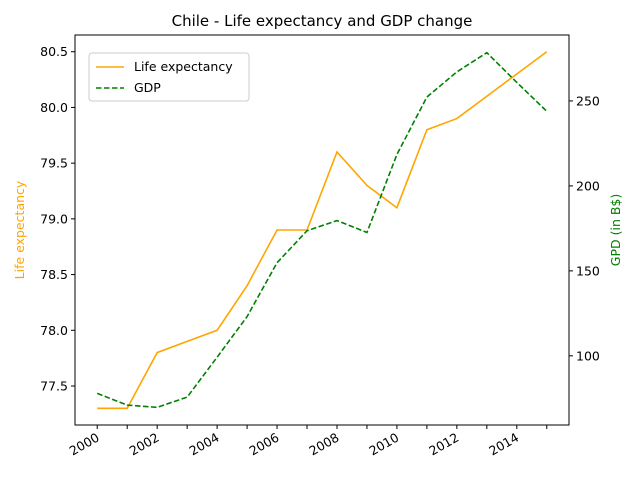 The image size is (640, 480). I want to click on x-tick-label: 2000, so click(84, 444).